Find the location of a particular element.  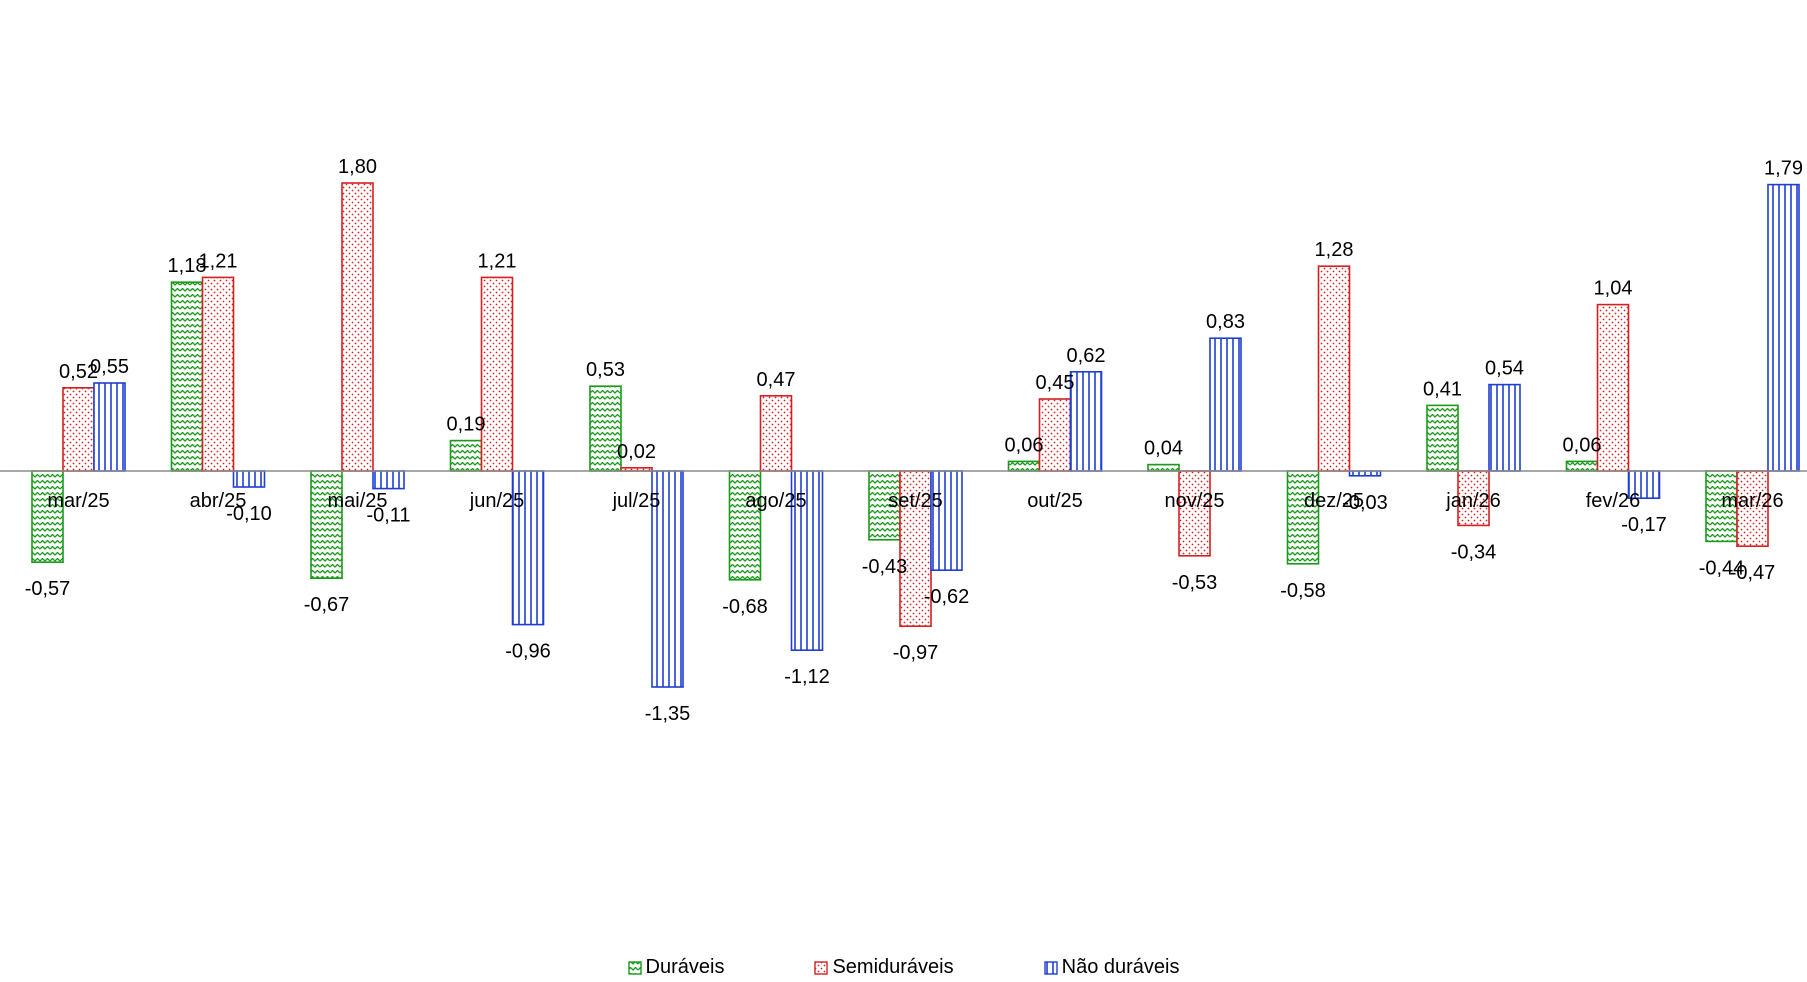

data-label-3-4: -0,96 is located at coordinates (528, 652).